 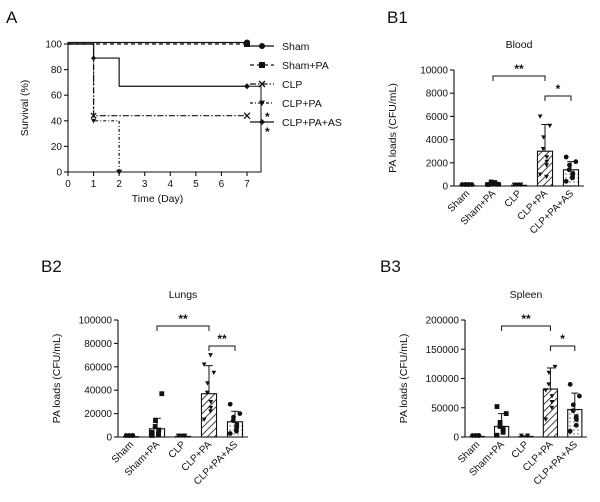 I want to click on y-tick-label: 50000, so click(x=445, y=408).